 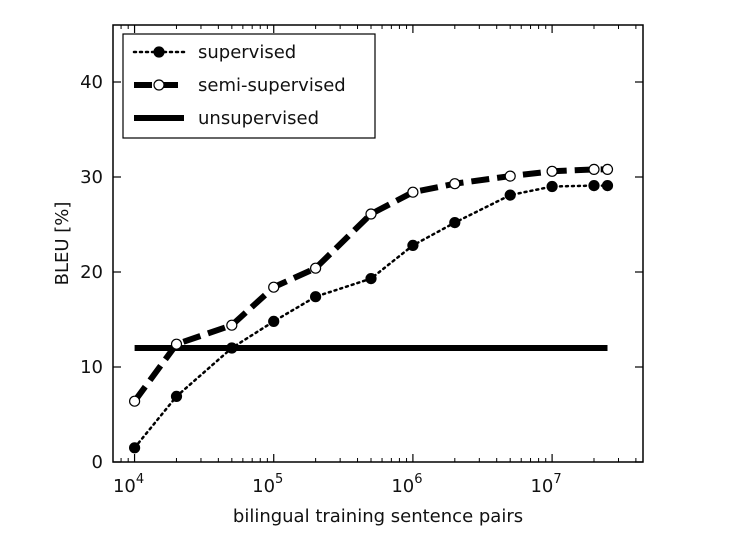 I want to click on x-tick-label: 10⁶, so click(x=406, y=484).